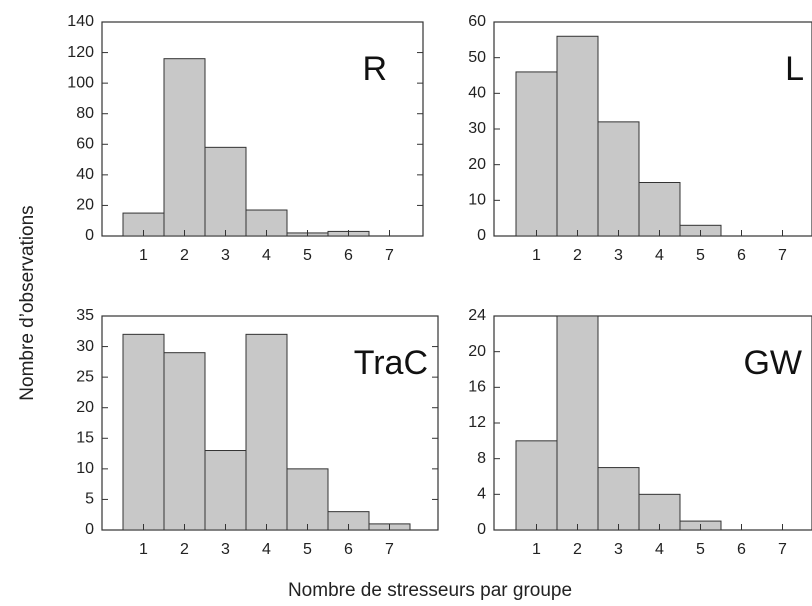 This screenshot has height=606, width=812. What do you see at coordinates (85, 113) in the screenshot?
I see `y-tick-label: 80` at bounding box center [85, 113].